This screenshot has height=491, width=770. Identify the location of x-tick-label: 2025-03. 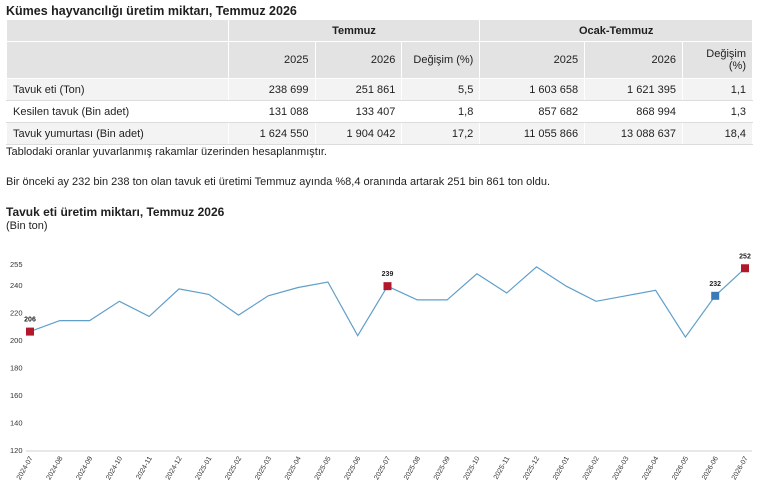
(263, 468).